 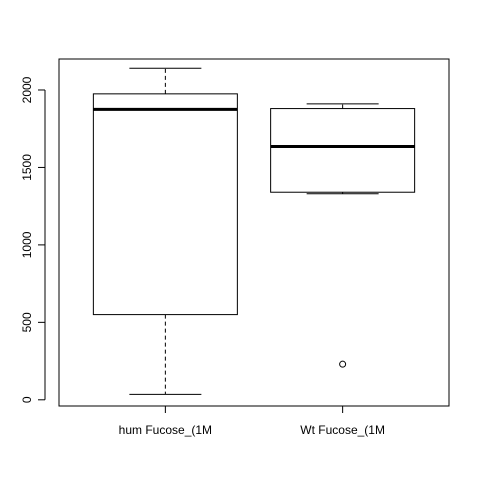 I want to click on y-tick-label: 0, so click(x=27, y=399).